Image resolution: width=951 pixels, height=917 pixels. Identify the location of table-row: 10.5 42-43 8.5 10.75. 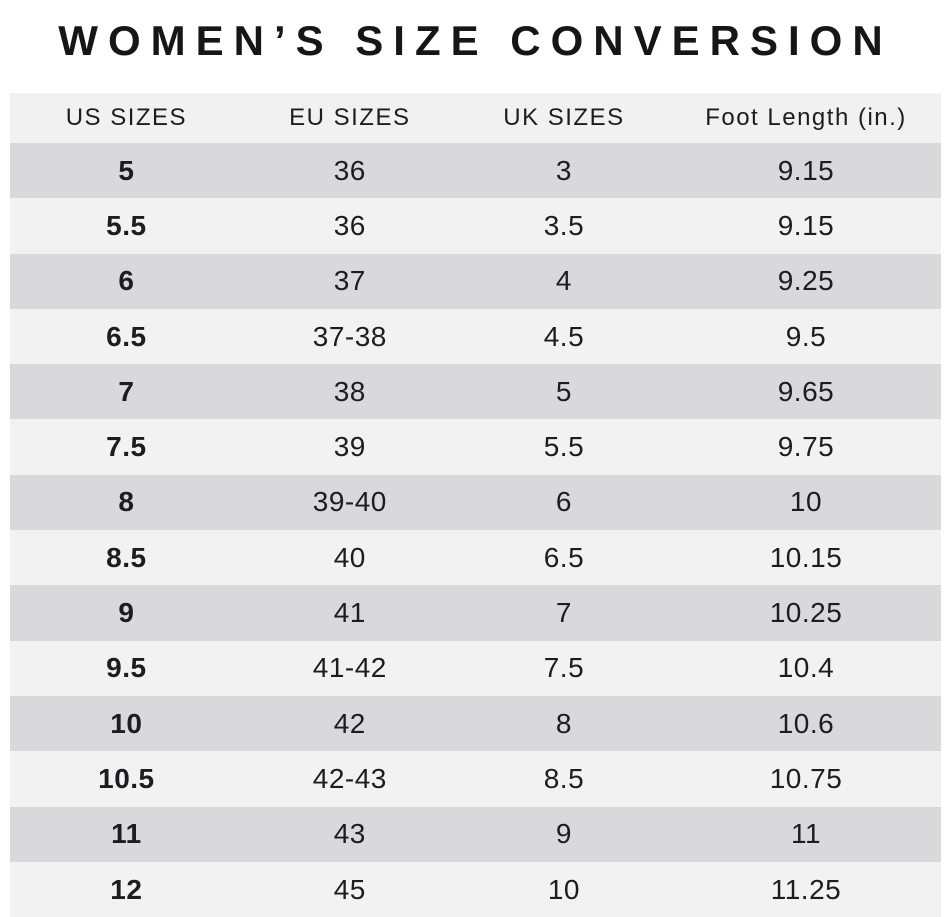
(475, 779).